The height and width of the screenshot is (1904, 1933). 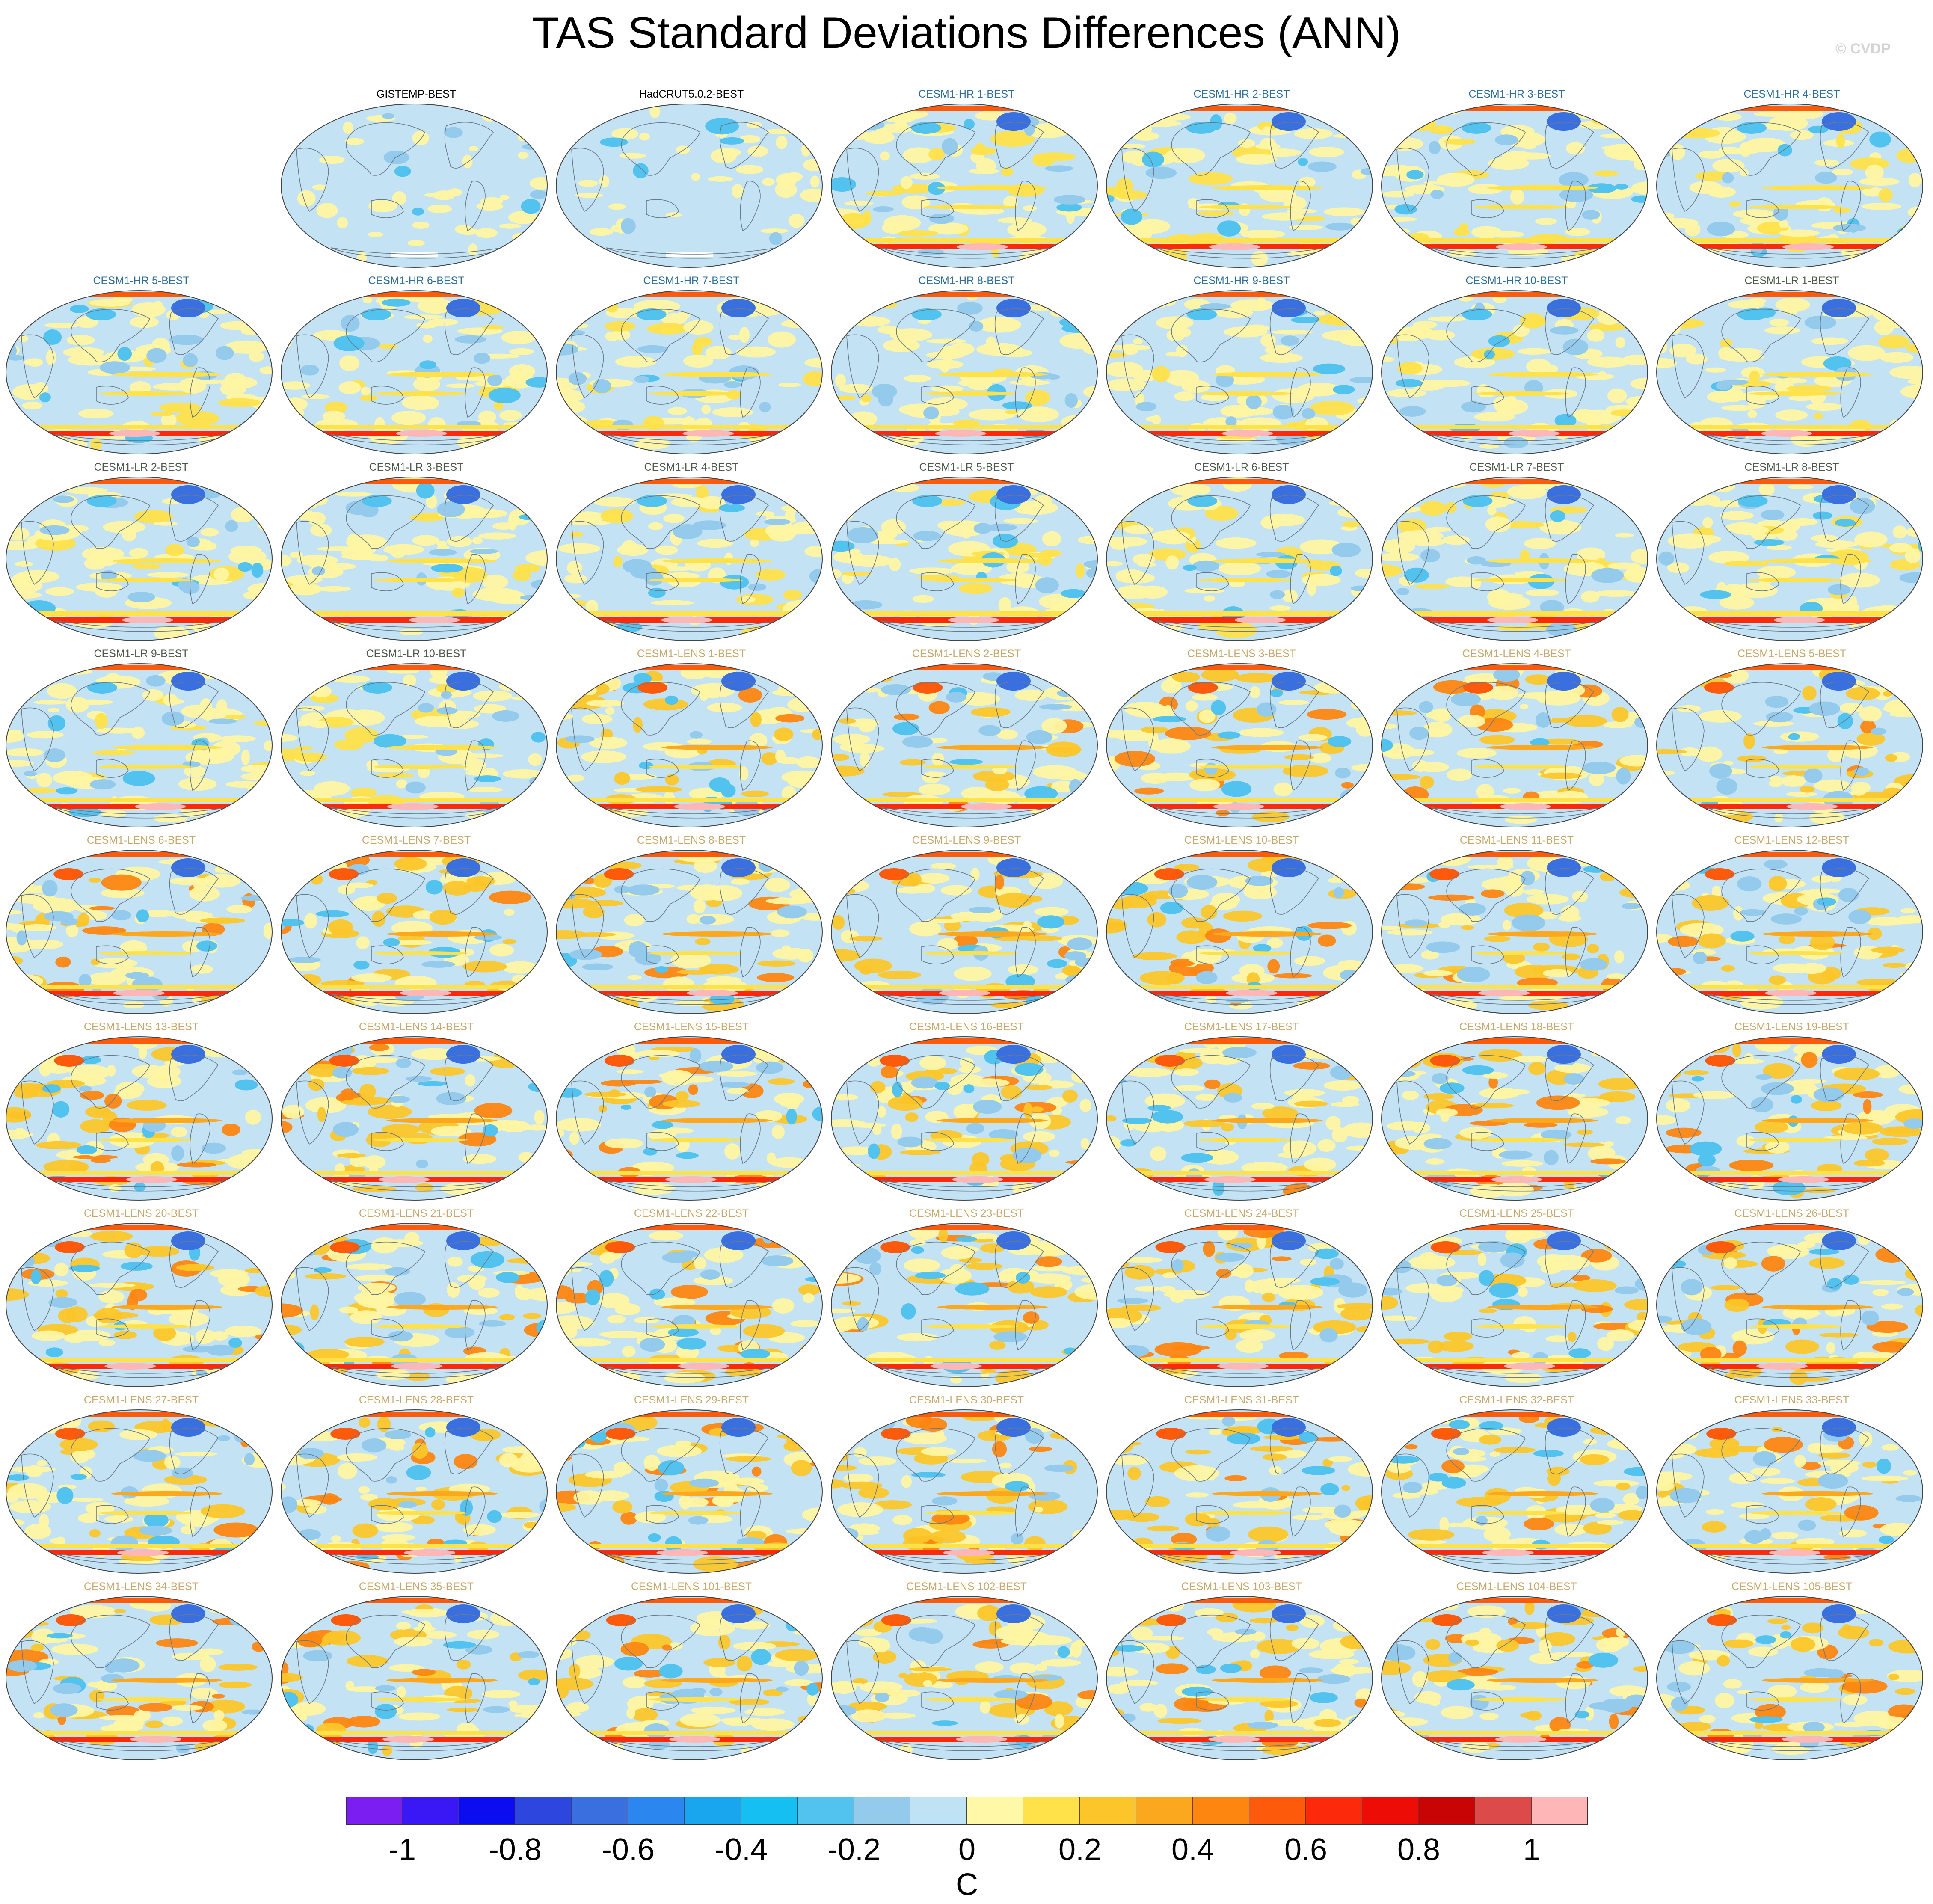 What do you see at coordinates (416, 1027) in the screenshot?
I see `panel-title: CESM1-LENS 14-BEST` at bounding box center [416, 1027].